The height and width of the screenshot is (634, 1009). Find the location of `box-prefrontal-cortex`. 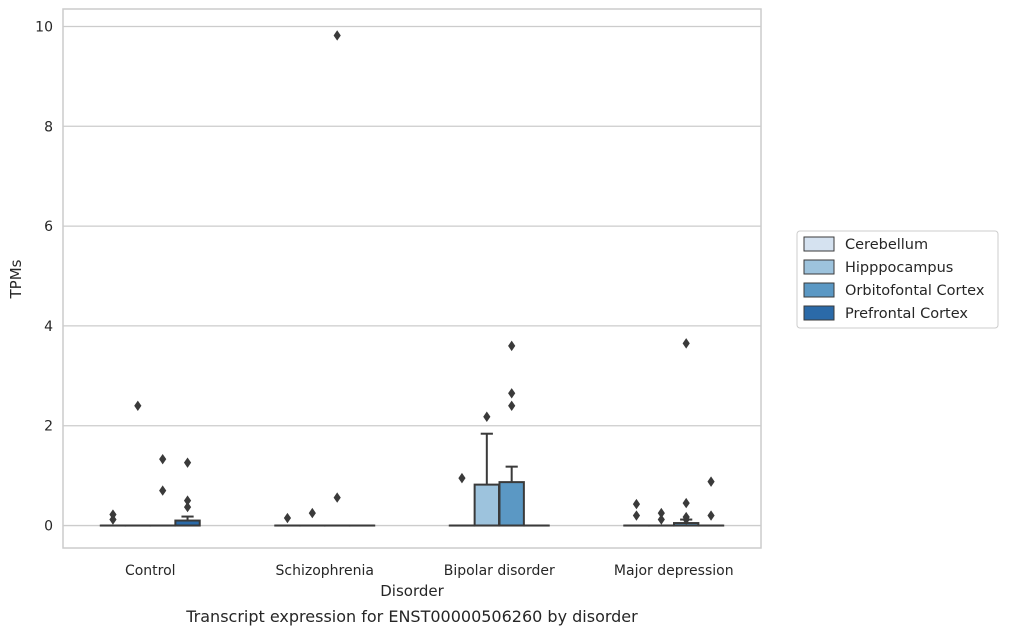

box-prefrontal-cortex is located at coordinates (187, 521).